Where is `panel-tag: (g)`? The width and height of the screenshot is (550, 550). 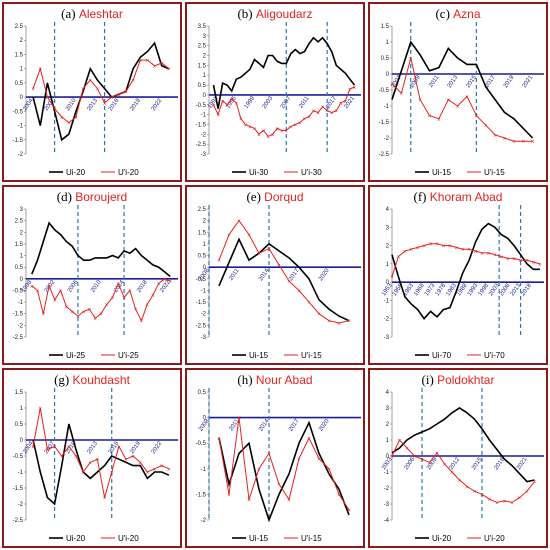 panel-tag: (g) is located at coordinates (63, 379).